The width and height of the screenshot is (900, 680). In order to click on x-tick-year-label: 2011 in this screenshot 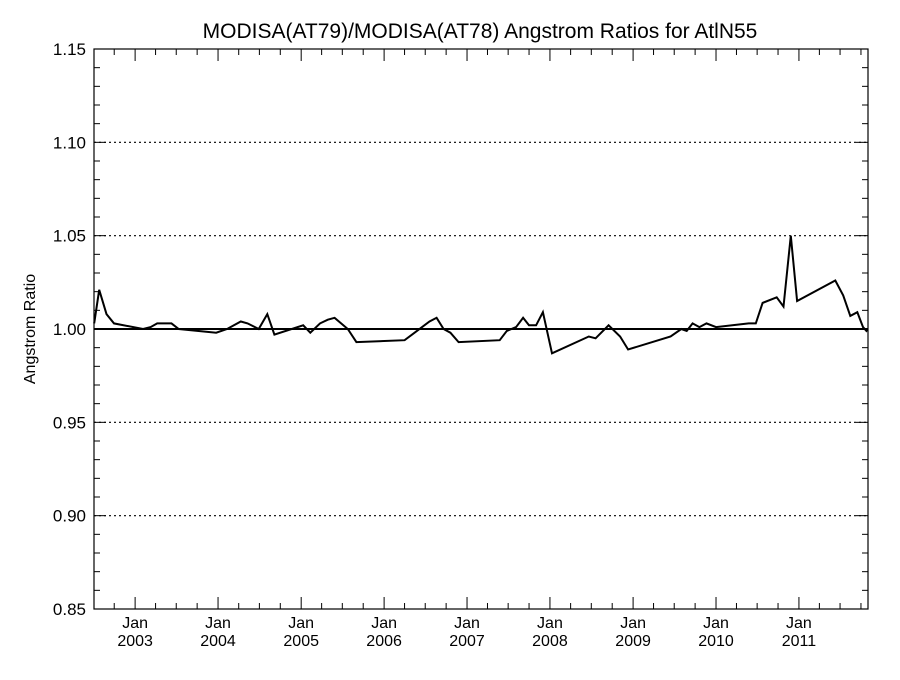, I will do `click(799, 641)`.